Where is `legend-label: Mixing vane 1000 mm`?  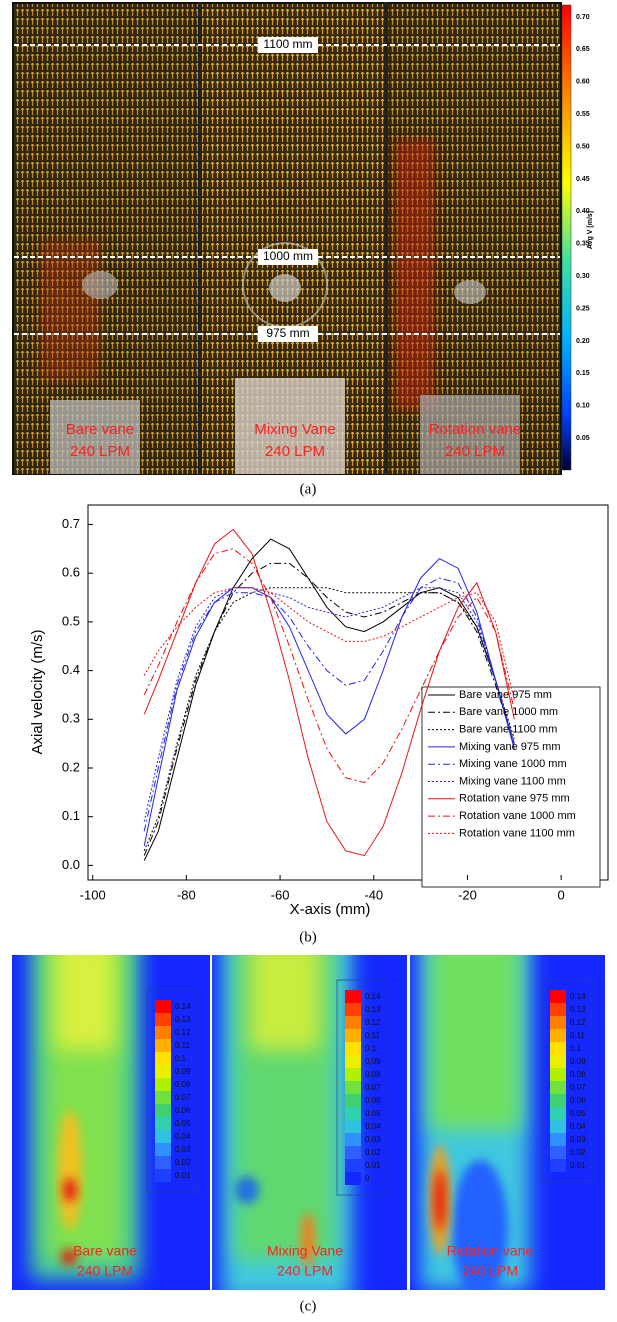 legend-label: Mixing vane 1000 mm is located at coordinates (513, 764).